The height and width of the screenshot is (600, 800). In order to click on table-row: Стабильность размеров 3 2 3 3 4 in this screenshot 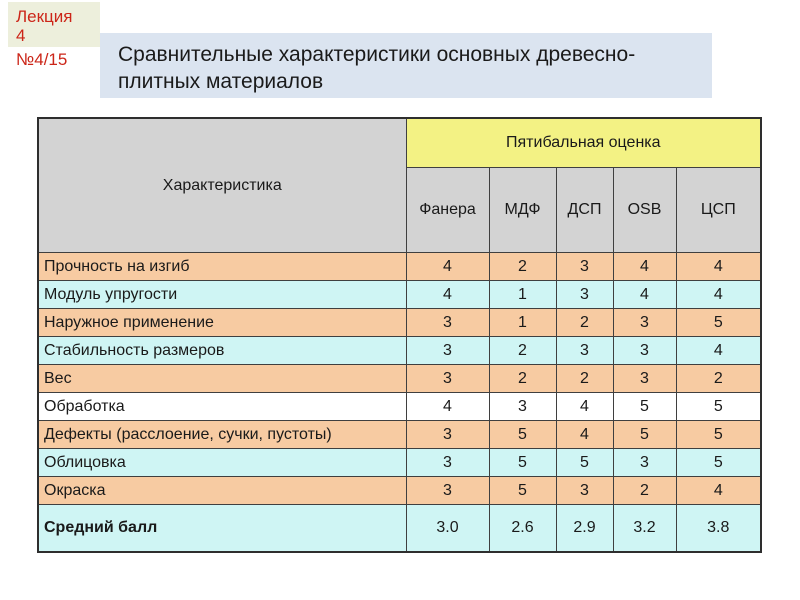, I will do `click(399, 350)`.